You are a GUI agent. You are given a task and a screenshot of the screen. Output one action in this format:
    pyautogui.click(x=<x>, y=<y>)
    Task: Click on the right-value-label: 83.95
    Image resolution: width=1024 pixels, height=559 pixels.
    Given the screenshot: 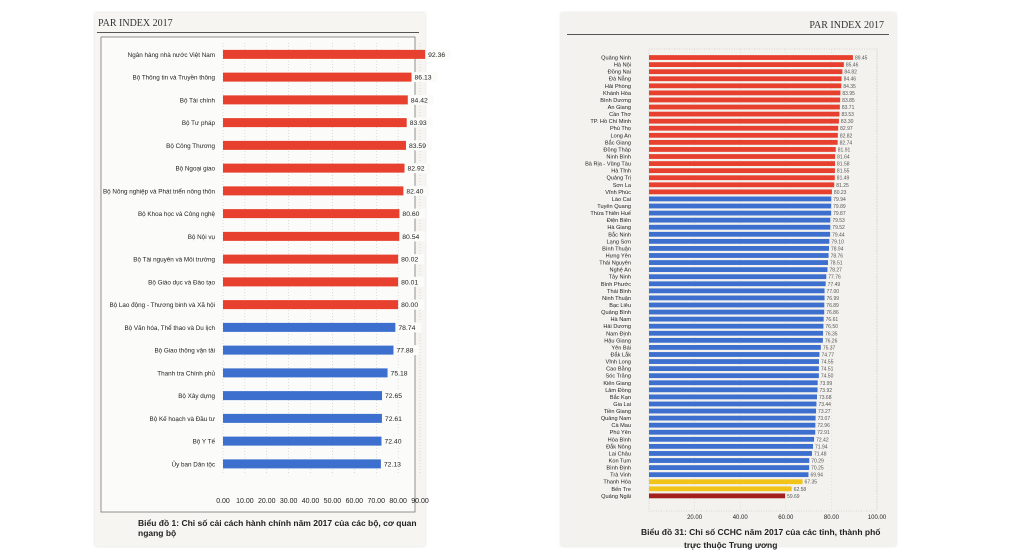 What is the action you would take?
    pyautogui.click(x=848, y=94)
    